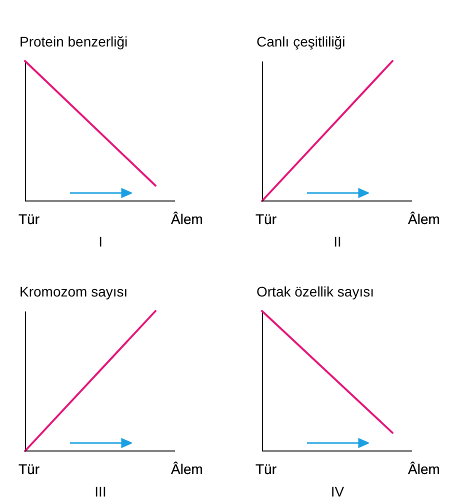 This screenshot has width=475, height=501. I want to click on x-axis-title: II, so click(338, 242).